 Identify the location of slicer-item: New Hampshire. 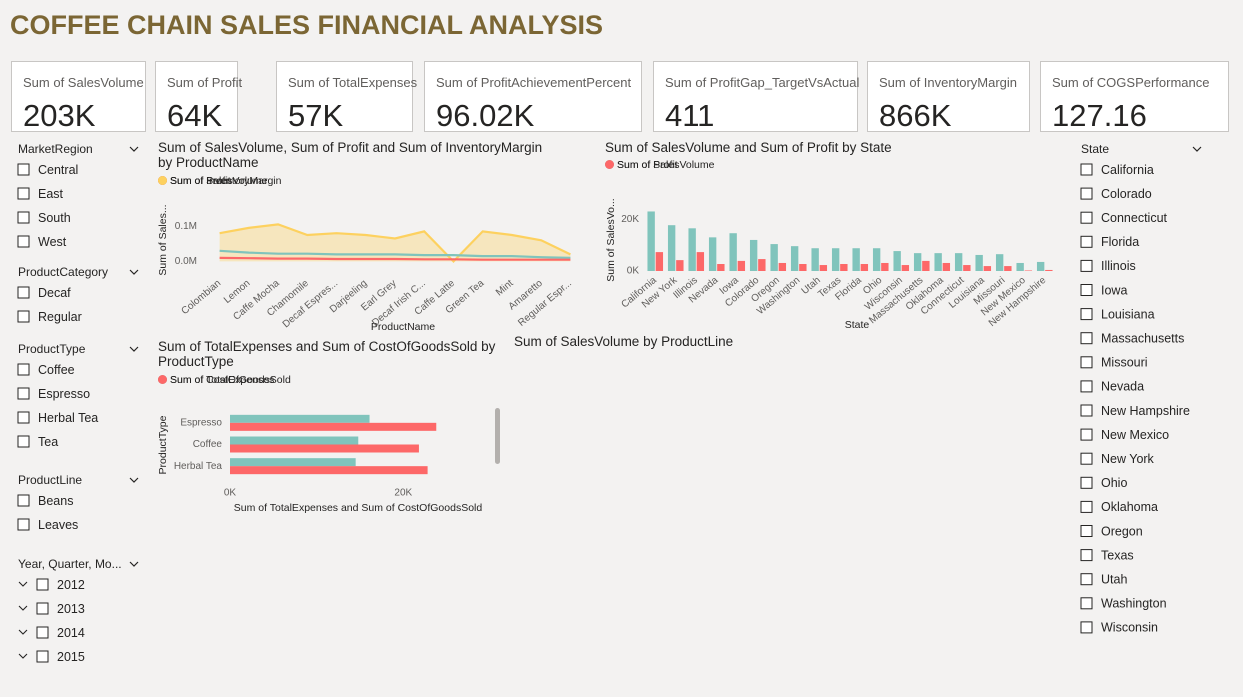
(1145, 411).